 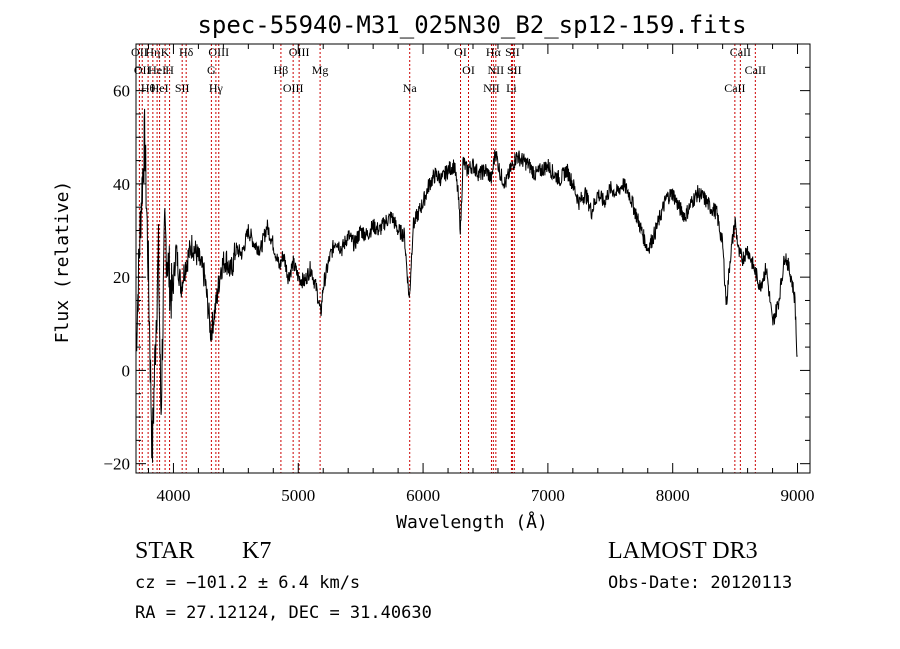 What do you see at coordinates (126, 370) in the screenshot?
I see `y-tick-label: 0` at bounding box center [126, 370].